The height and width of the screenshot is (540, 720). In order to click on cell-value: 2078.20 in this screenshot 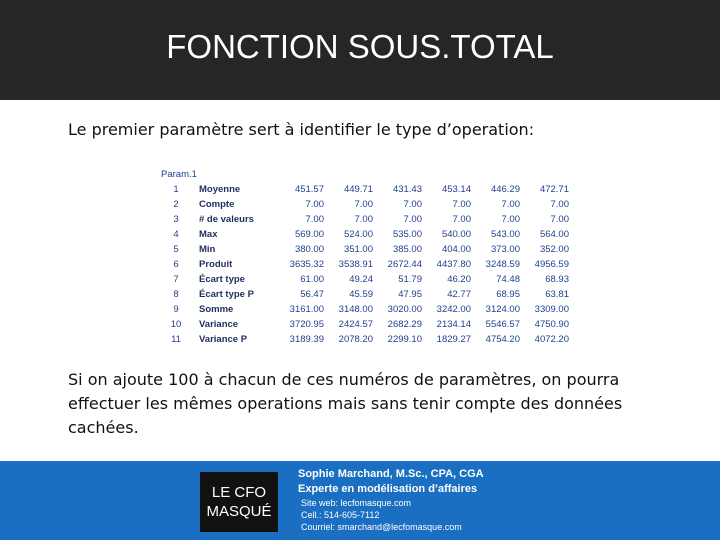, I will do `click(355, 339)`.